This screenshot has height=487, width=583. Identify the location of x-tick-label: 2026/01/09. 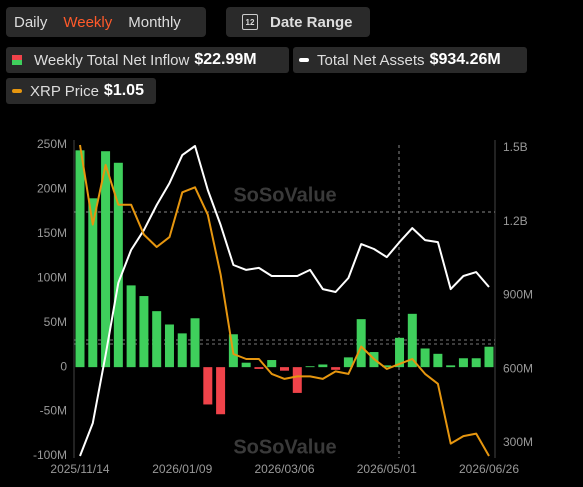
(182, 469).